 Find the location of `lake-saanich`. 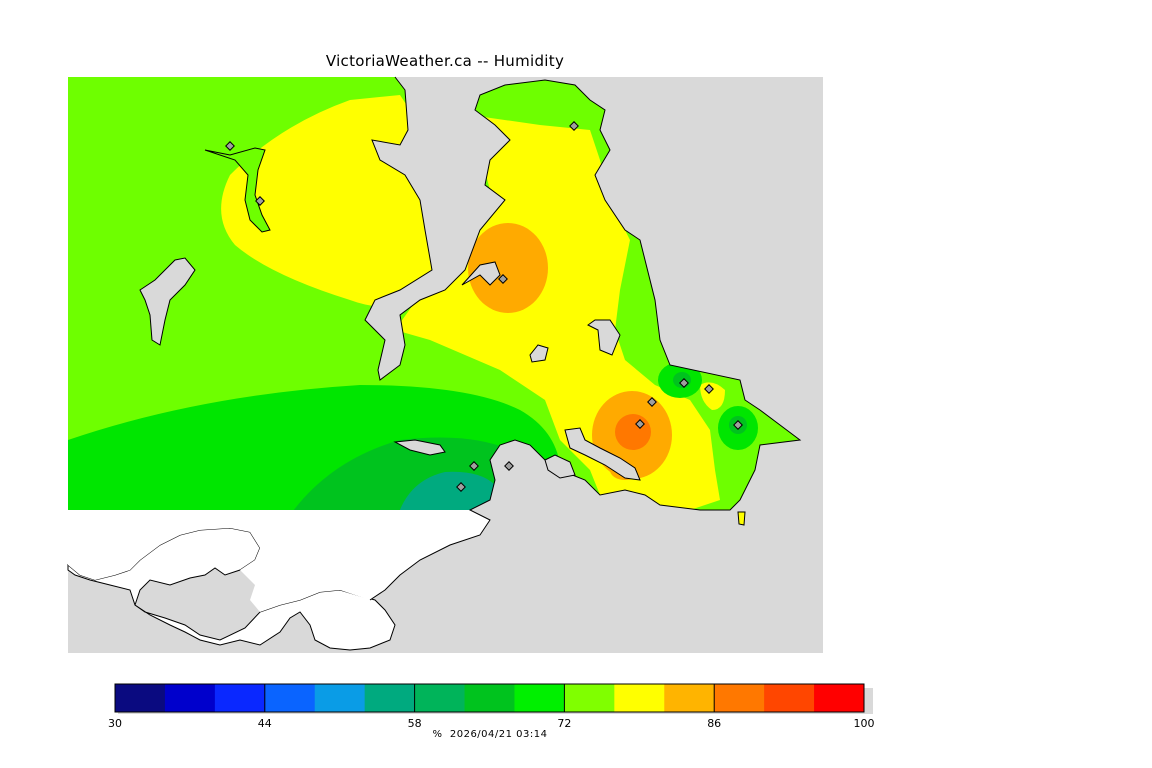

lake-saanich is located at coordinates (604, 337).